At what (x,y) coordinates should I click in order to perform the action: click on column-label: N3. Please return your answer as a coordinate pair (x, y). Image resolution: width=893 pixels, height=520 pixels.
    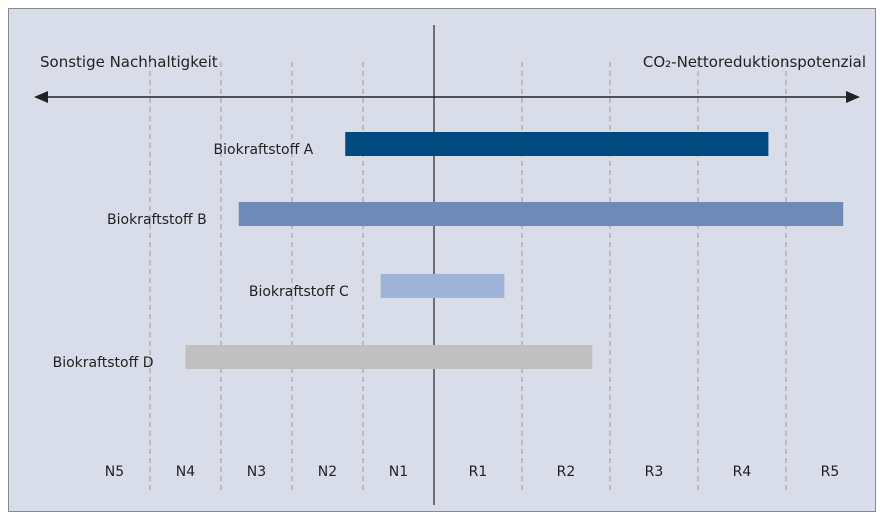
    Looking at the image, I should click on (256, 472).